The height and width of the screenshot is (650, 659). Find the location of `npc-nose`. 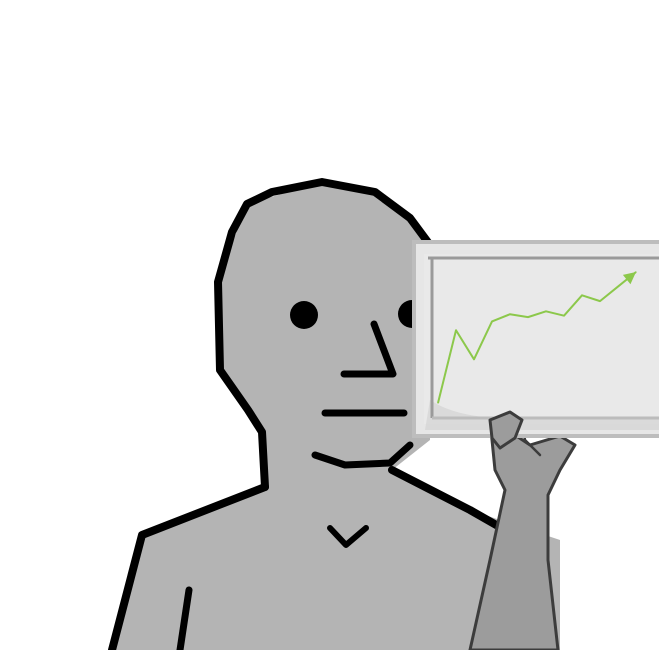

npc-nose is located at coordinates (368, 349).